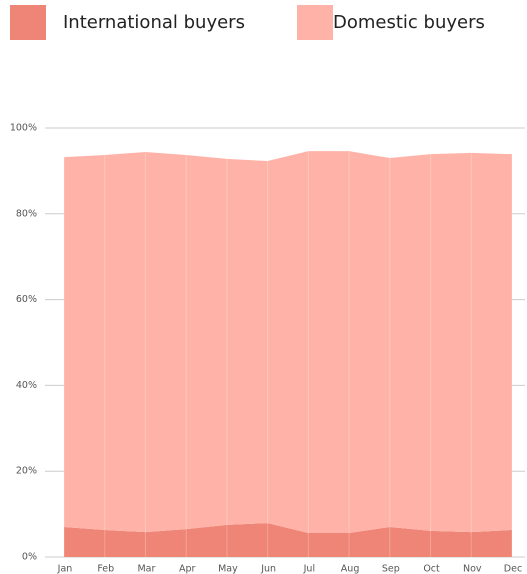 The image size is (527, 574). I want to click on x-tick-label: Apr, so click(187, 569).